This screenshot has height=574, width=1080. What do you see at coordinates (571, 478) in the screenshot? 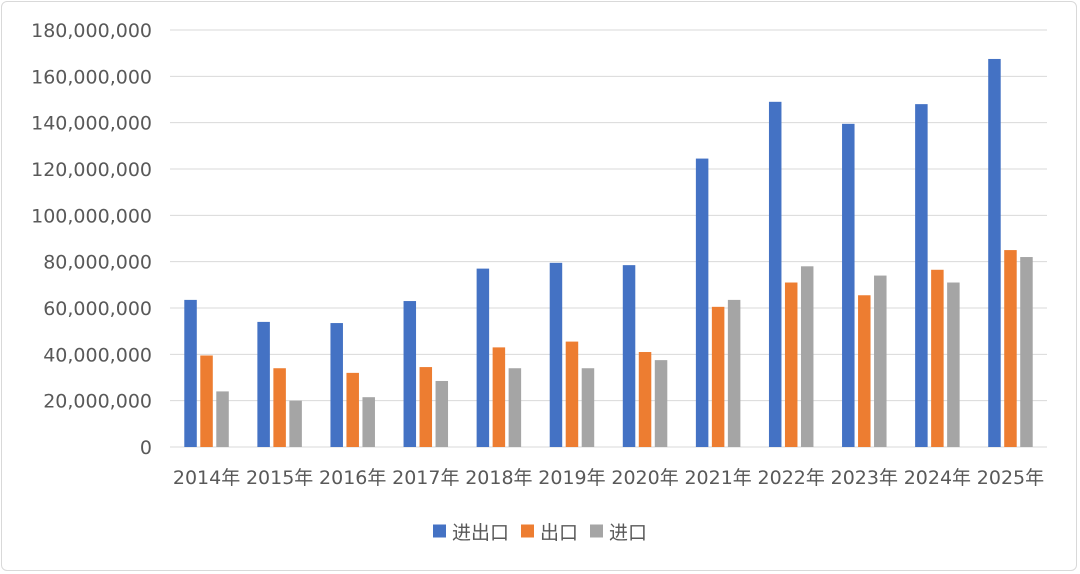
I see `x-tick-label: 2019年` at bounding box center [571, 478].